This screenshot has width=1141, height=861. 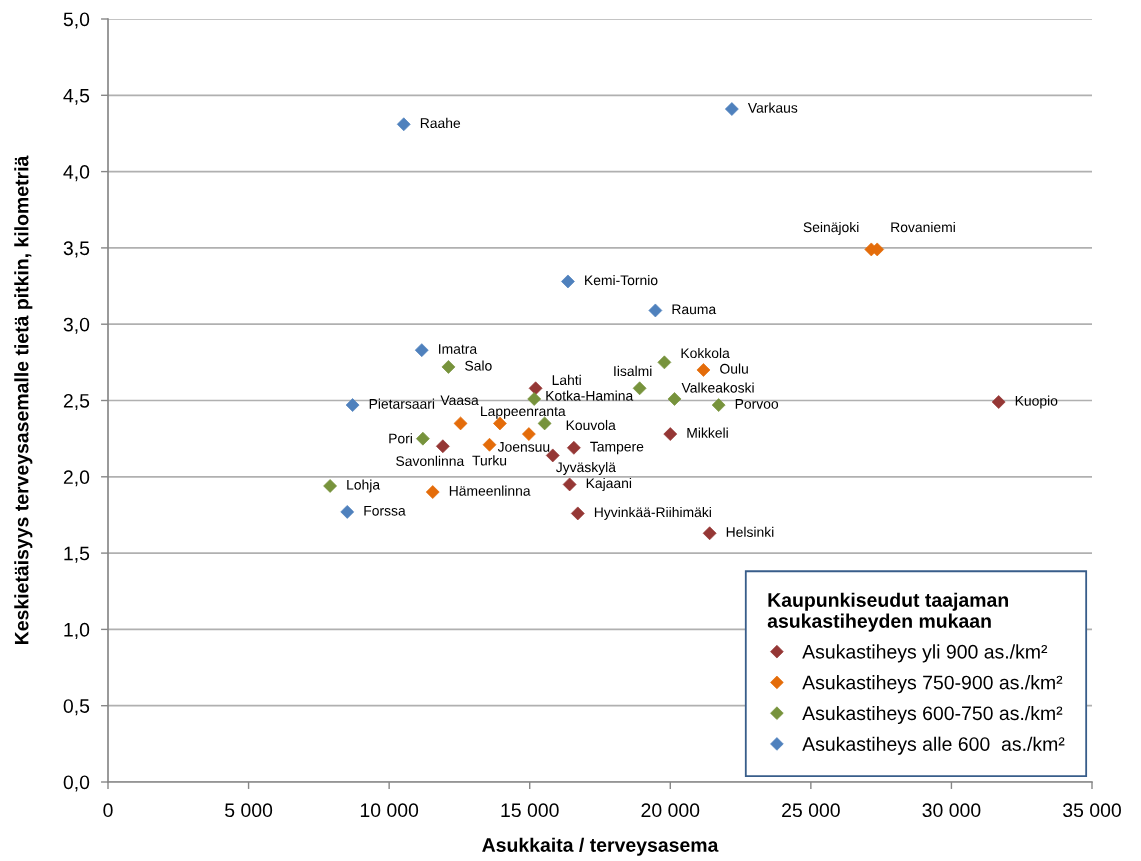 What do you see at coordinates (932, 684) in the screenshot?
I see `legend-label: Asukastiheys 750-900 as./km²` at bounding box center [932, 684].